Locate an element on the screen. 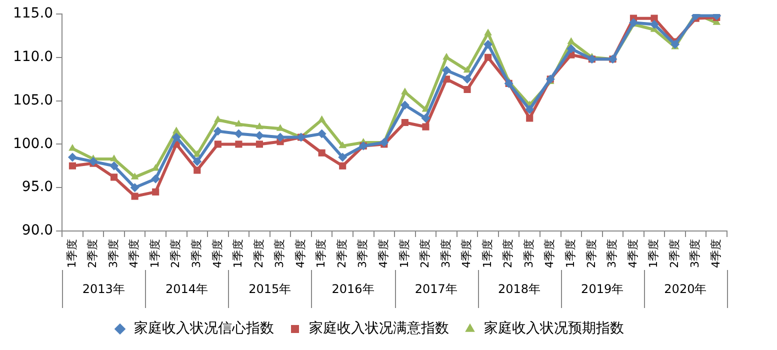 This screenshot has height=350, width=777. y-tick-label: 115.0 is located at coordinates (33, 14).